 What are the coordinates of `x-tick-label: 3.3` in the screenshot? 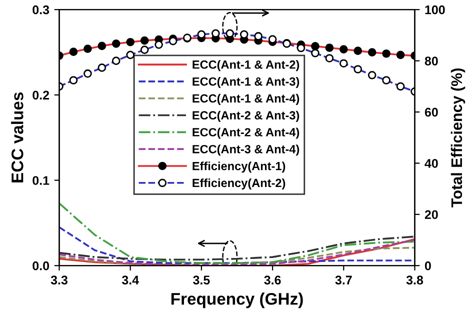 It's located at (59, 280).